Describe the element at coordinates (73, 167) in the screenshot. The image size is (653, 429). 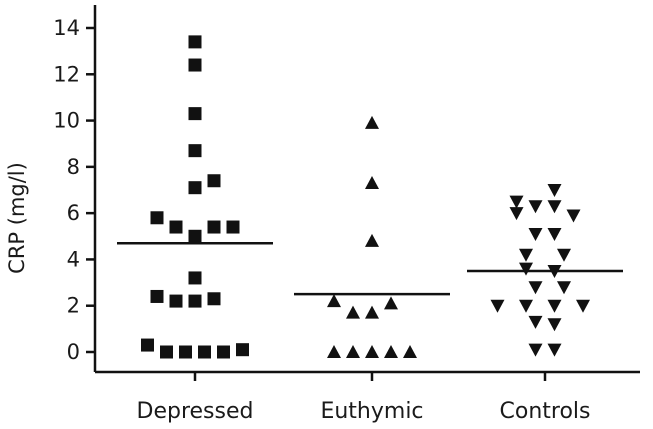
I see `y-tick-label: 8` at that location.